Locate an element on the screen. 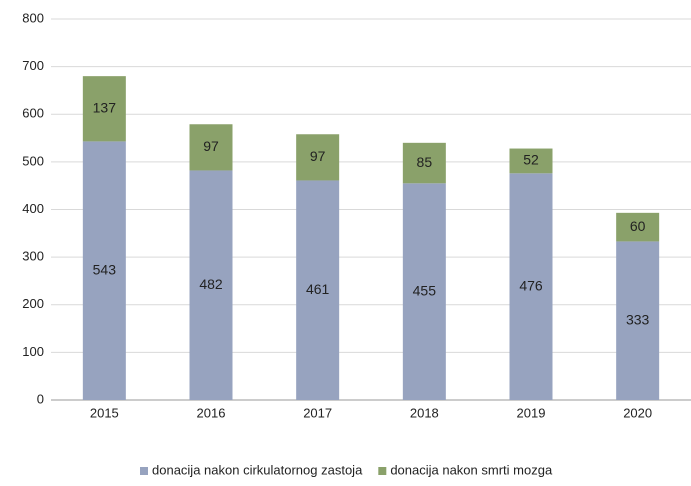 The width and height of the screenshot is (691, 486). value-label: 476 is located at coordinates (531, 285).